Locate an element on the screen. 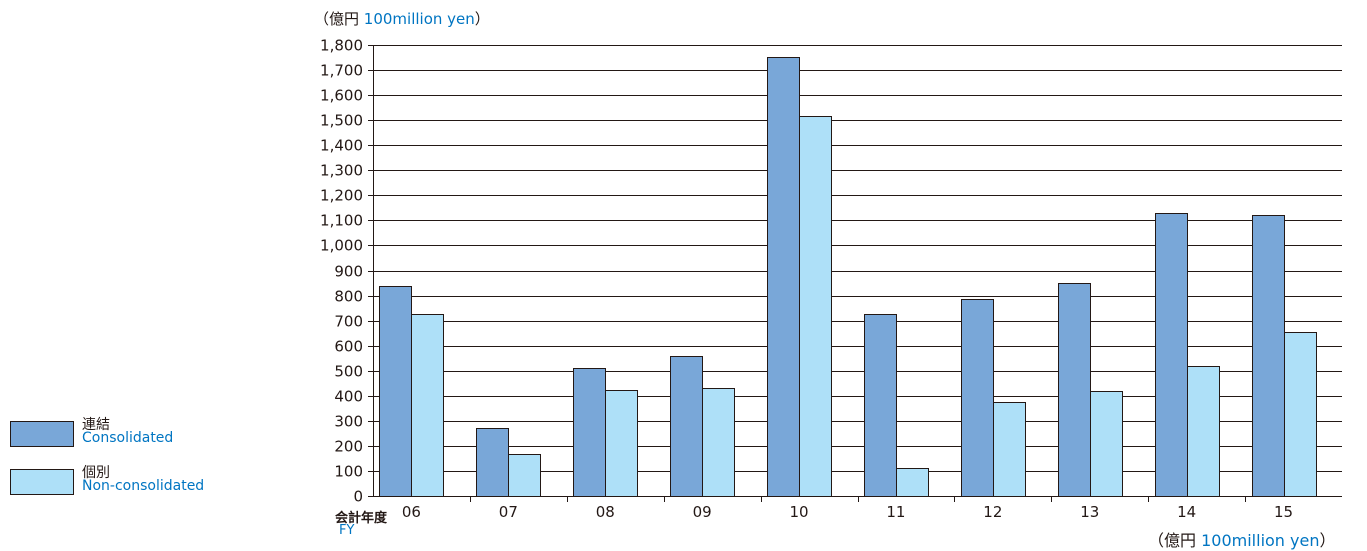 This screenshot has width=1367, height=551. y-tick-label: 600 is located at coordinates (348, 347).